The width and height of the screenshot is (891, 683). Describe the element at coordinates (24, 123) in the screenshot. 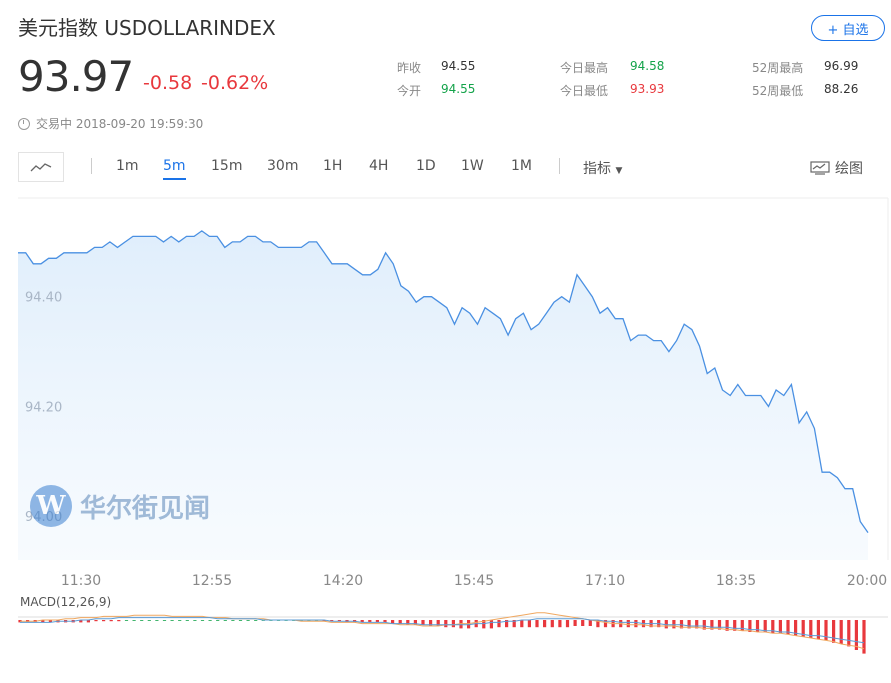

I see `clock-icon` at that location.